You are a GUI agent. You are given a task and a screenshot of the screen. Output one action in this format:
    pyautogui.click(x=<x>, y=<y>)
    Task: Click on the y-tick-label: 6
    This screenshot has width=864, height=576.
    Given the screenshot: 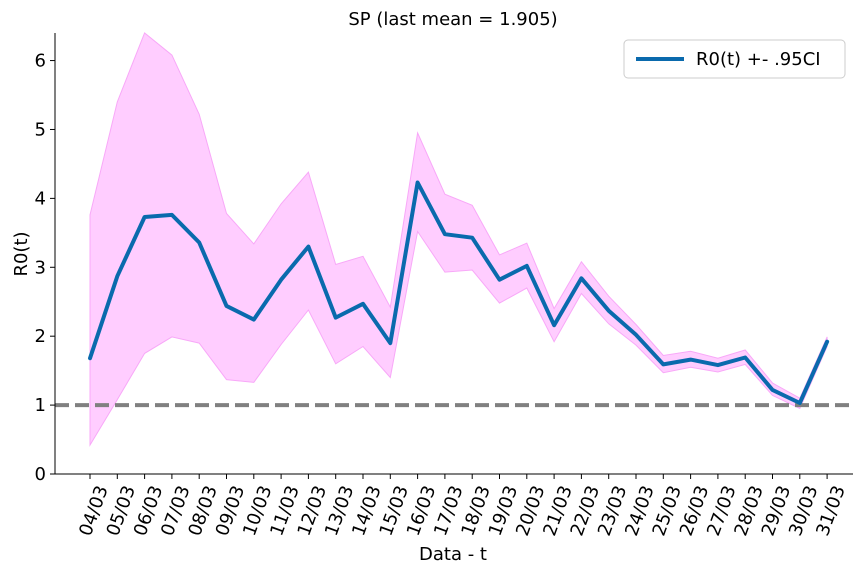 What is the action you would take?
    pyautogui.click(x=40, y=61)
    